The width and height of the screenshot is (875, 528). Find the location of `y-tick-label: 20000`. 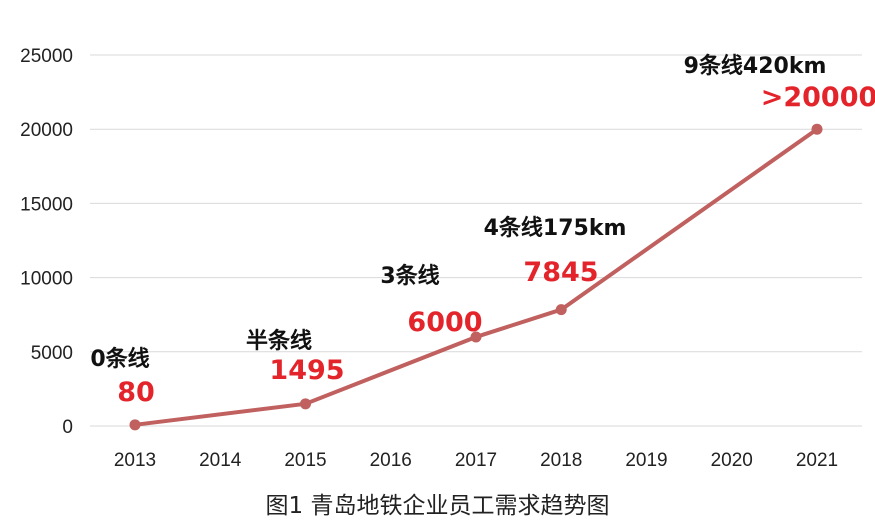

y-tick-label: 20000 is located at coordinates (46, 130).